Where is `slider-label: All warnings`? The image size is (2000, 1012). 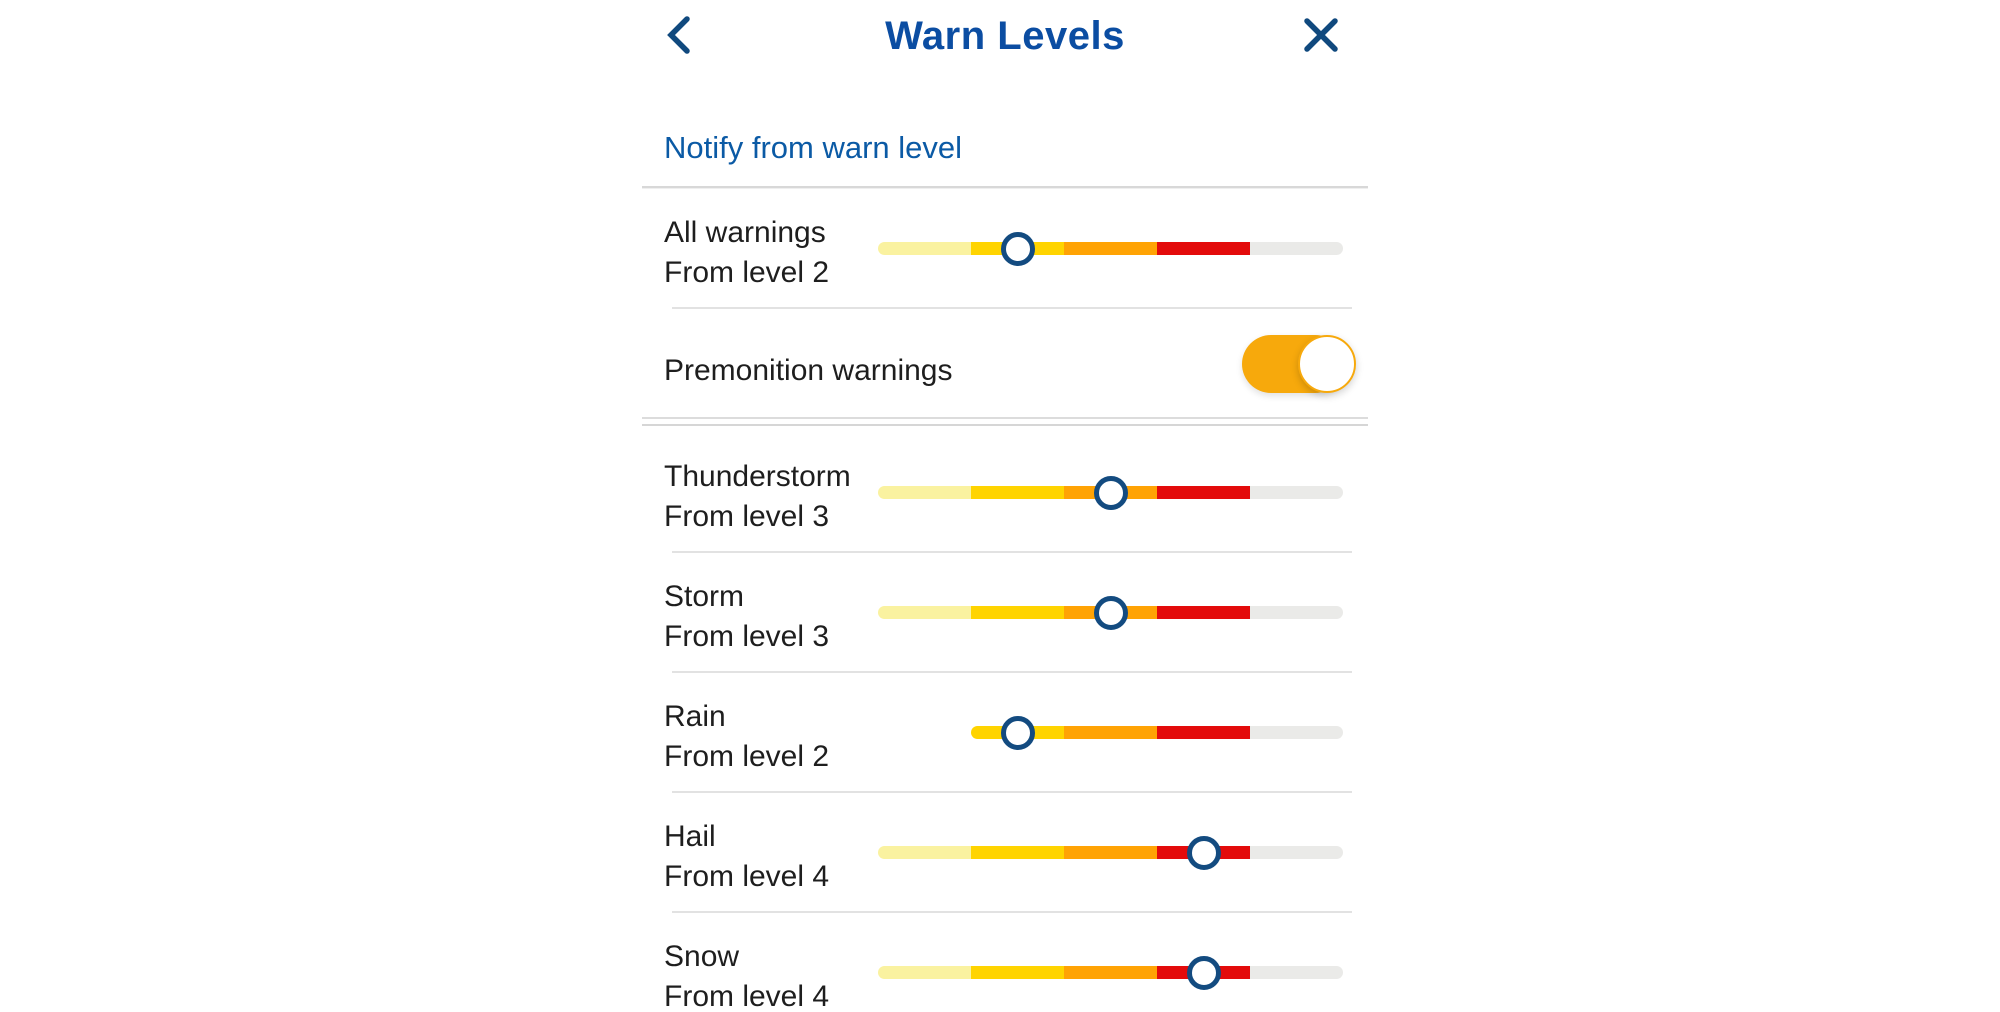
slider-label: All warnings is located at coordinates (745, 232).